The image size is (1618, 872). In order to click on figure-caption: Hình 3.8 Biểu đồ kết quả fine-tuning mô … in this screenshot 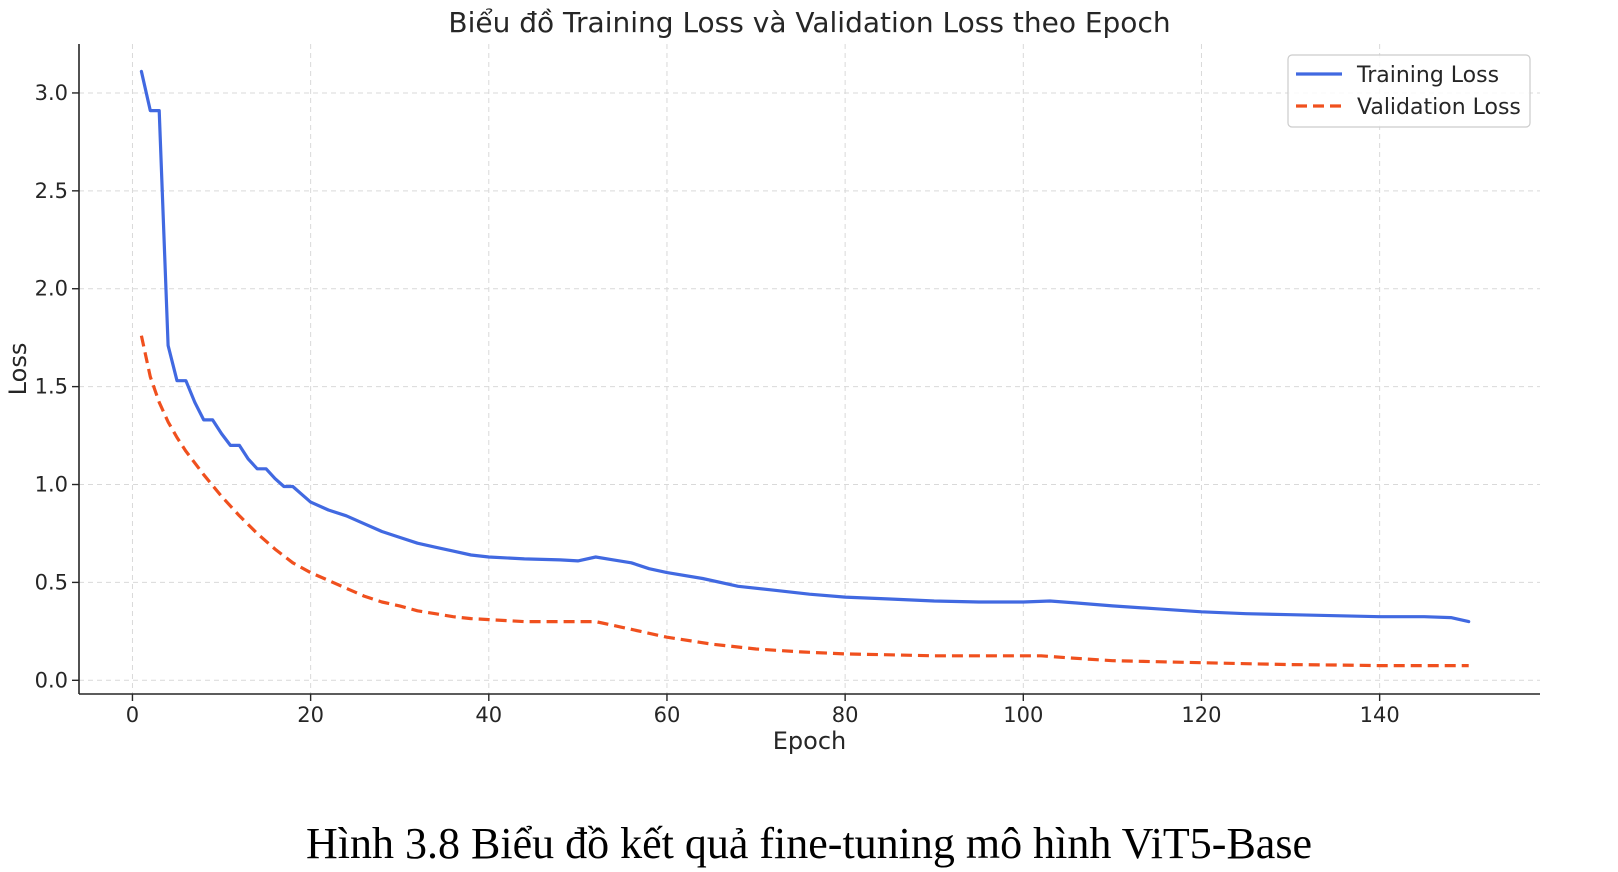, I will do `click(809, 843)`.